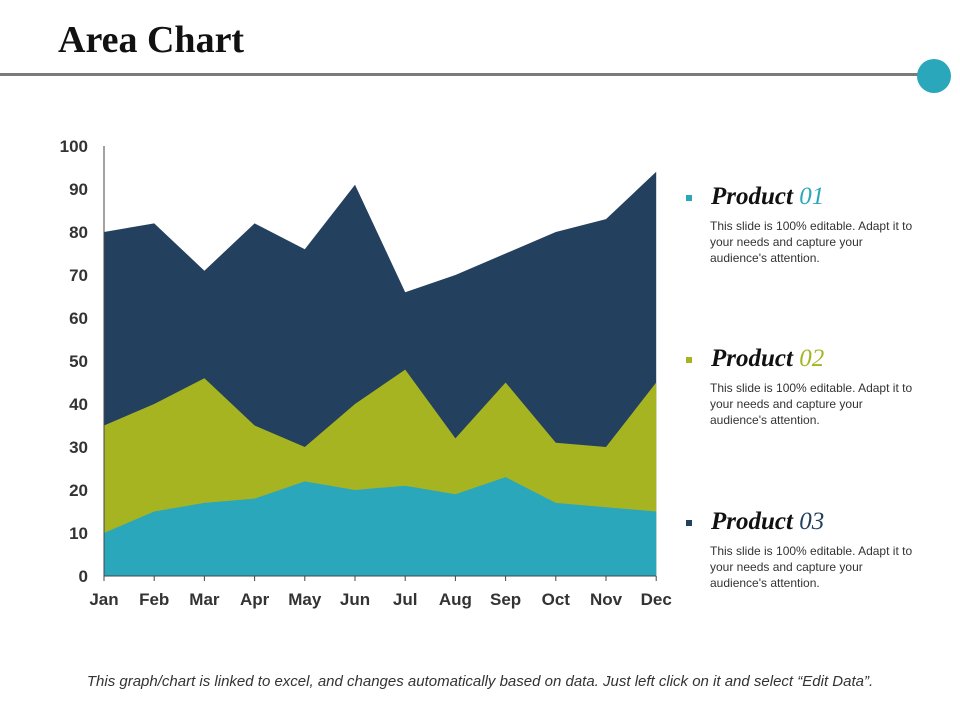 This screenshot has height=720, width=960. Describe the element at coordinates (768, 521) in the screenshot. I see `legend-title-product-03: Product 03` at that location.